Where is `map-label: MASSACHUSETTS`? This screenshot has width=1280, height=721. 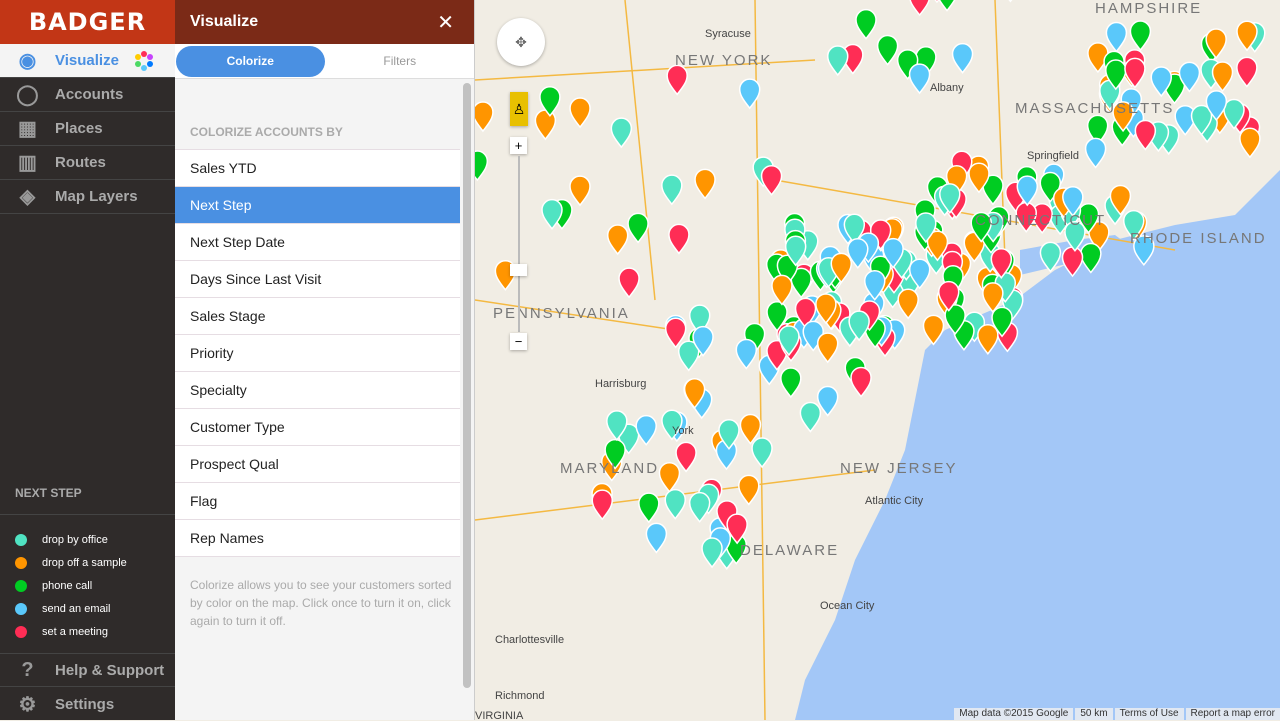
map-label: MASSACHUSETTS is located at coordinates (1095, 108).